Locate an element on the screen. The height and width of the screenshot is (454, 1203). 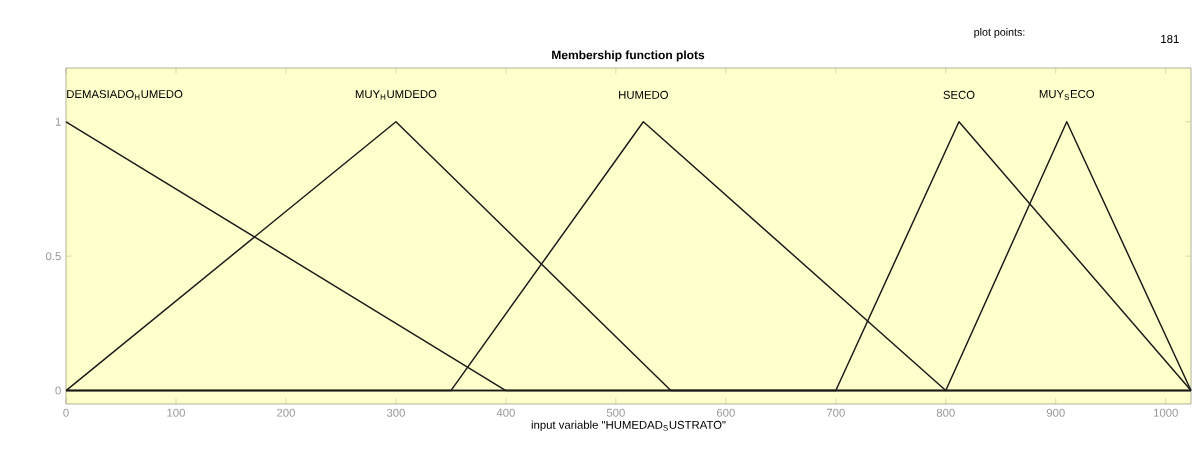
text: HUMEDO is located at coordinates (643, 94).